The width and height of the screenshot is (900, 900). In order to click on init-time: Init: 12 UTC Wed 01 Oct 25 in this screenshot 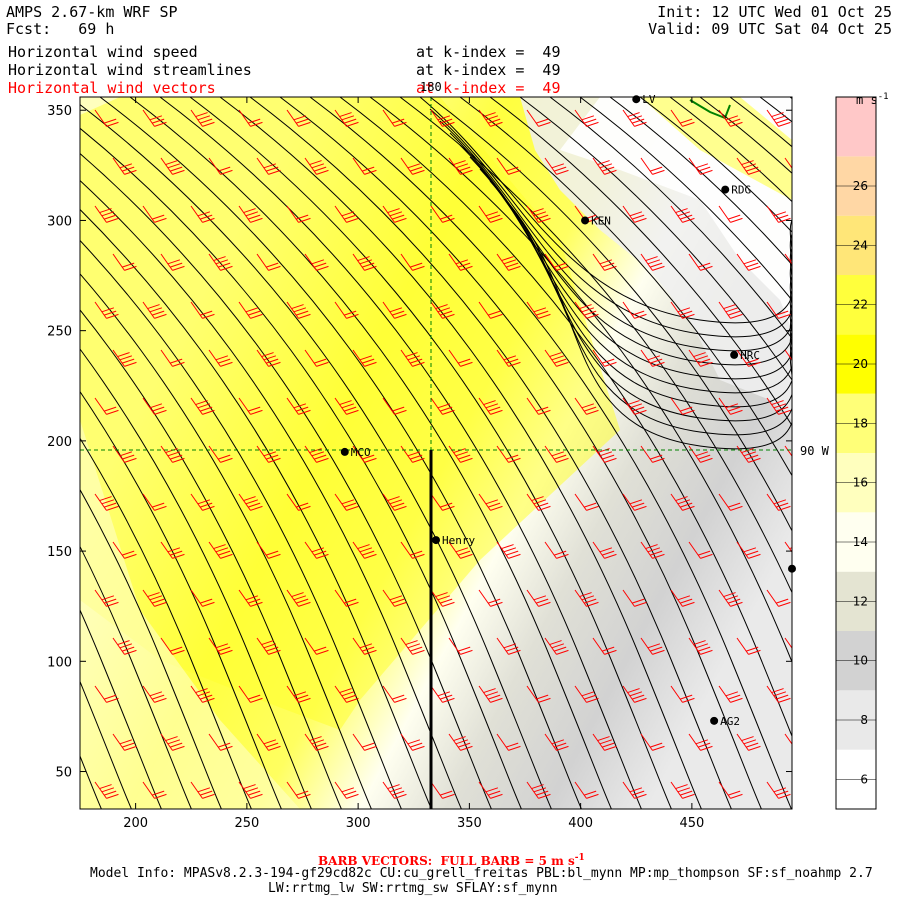, I will do `click(774, 12)`.